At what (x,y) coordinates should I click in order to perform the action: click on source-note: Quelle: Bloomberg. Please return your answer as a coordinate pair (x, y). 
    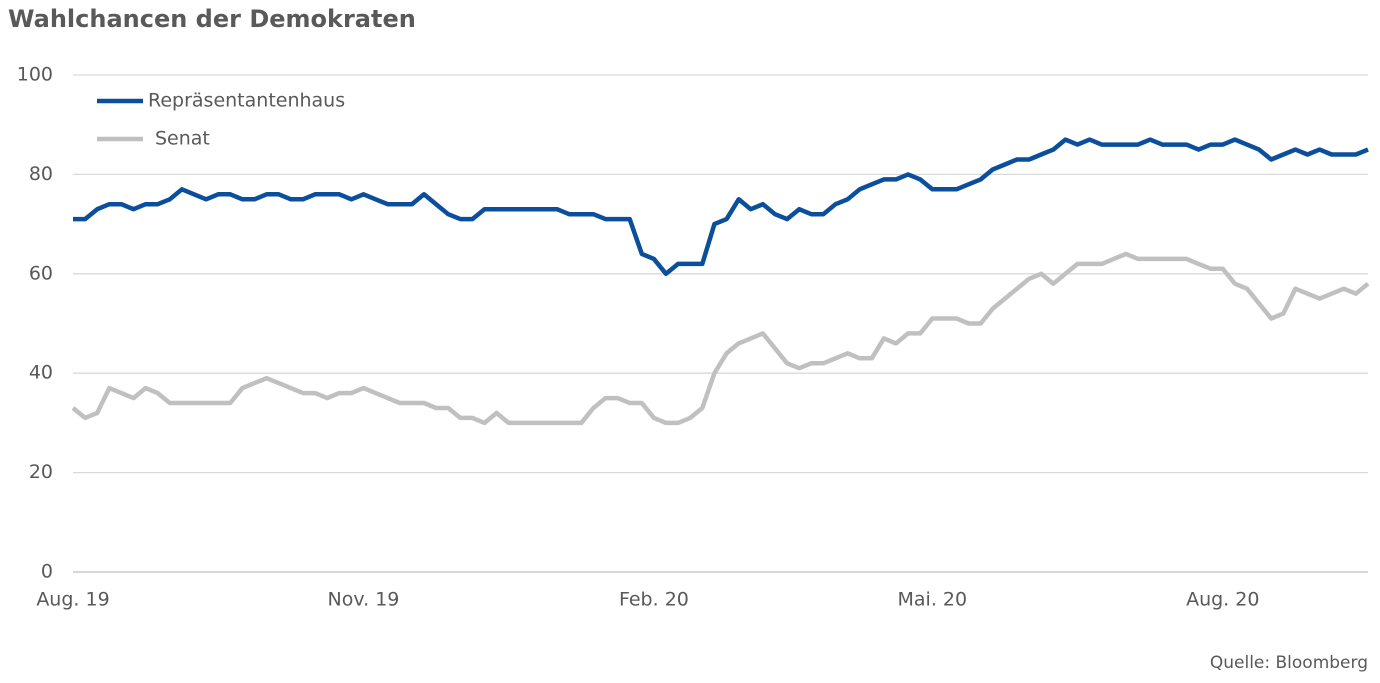
    Looking at the image, I should click on (1289, 663).